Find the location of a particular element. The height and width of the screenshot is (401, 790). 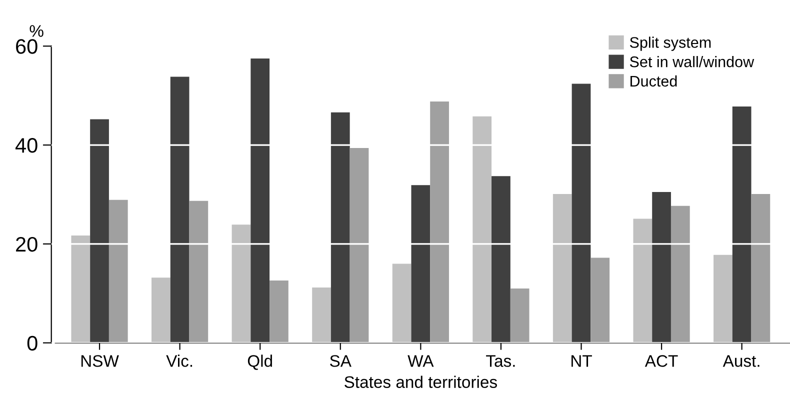

legend-label: Ducted is located at coordinates (653, 81).